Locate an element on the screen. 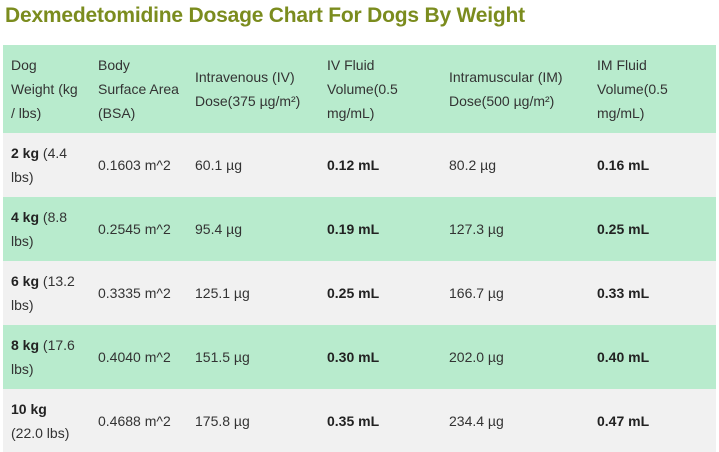  header-im-fluid-volume: IM Fluid Volume(0.5 mg/mL) is located at coordinates (652, 89).